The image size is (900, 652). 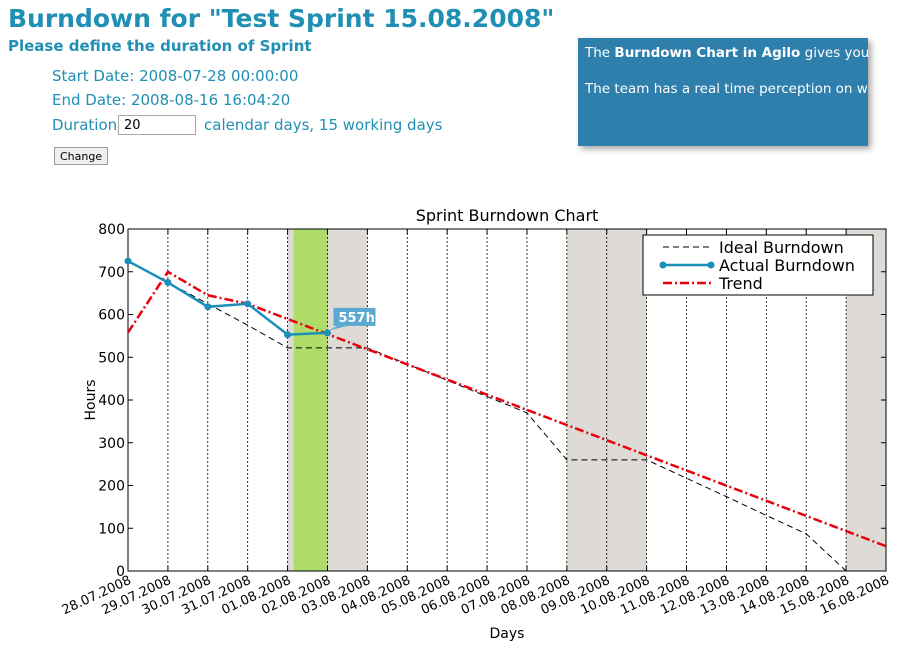 What do you see at coordinates (310, 400) in the screenshot?
I see `today-band` at bounding box center [310, 400].